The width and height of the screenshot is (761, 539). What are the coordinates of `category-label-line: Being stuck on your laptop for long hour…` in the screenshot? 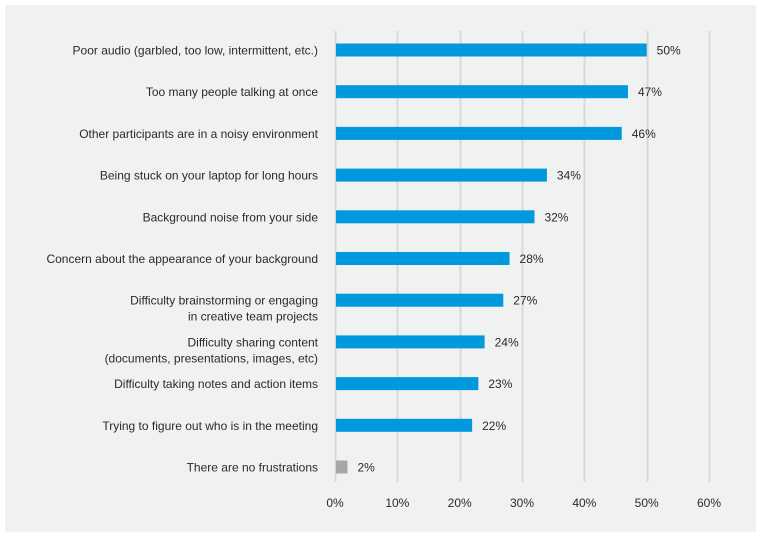 It's located at (209, 176).